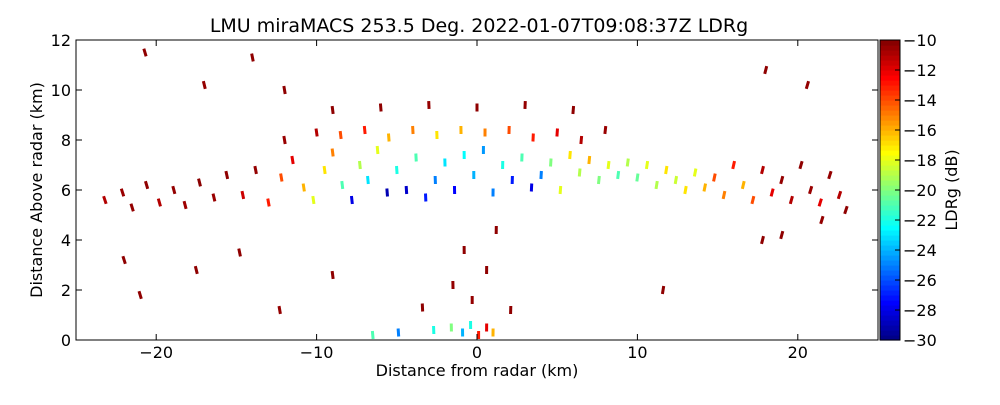 This screenshot has height=405, width=1000. What do you see at coordinates (66, 190) in the screenshot?
I see `y-tick-label: 6` at bounding box center [66, 190].